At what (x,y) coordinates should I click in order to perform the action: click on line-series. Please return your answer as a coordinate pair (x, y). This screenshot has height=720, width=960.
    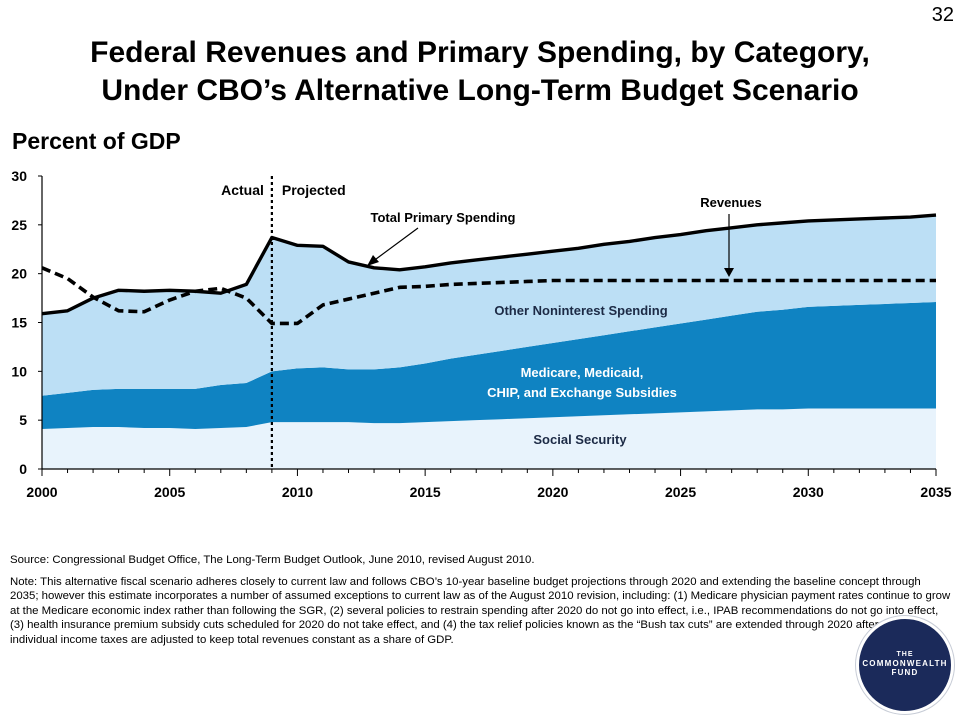
    Looking at the image, I should click on (489, 269).